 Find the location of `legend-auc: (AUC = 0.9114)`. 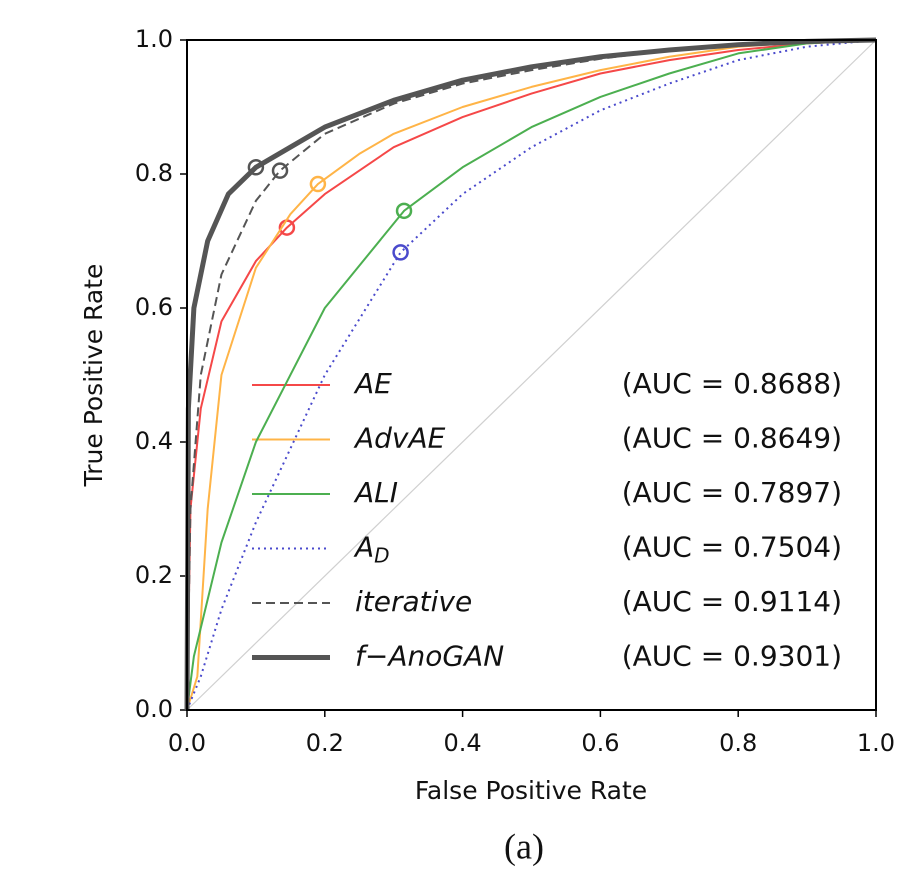

legend-auc: (AUC = 0.9114) is located at coordinates (732, 601).